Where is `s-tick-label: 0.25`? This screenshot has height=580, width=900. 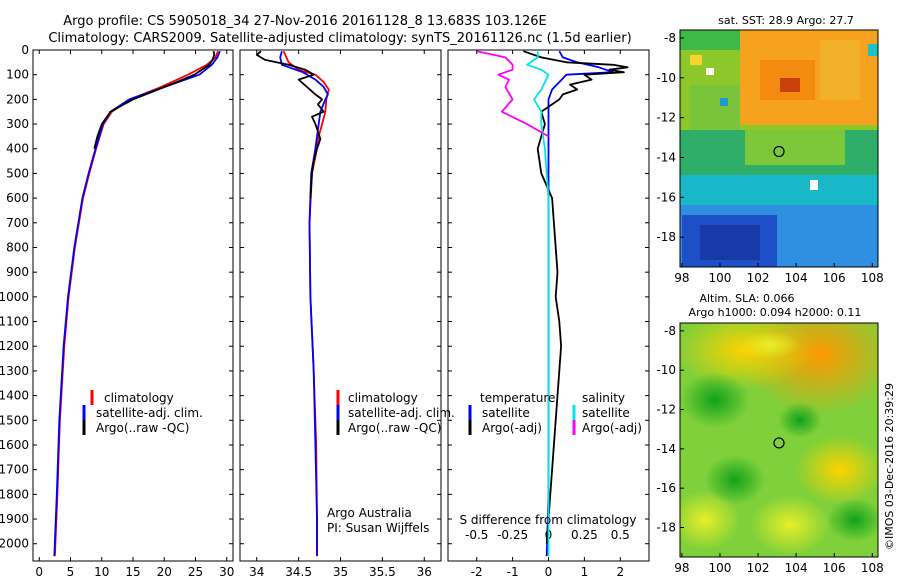 s-tick-label: 0.25 is located at coordinates (584, 535).